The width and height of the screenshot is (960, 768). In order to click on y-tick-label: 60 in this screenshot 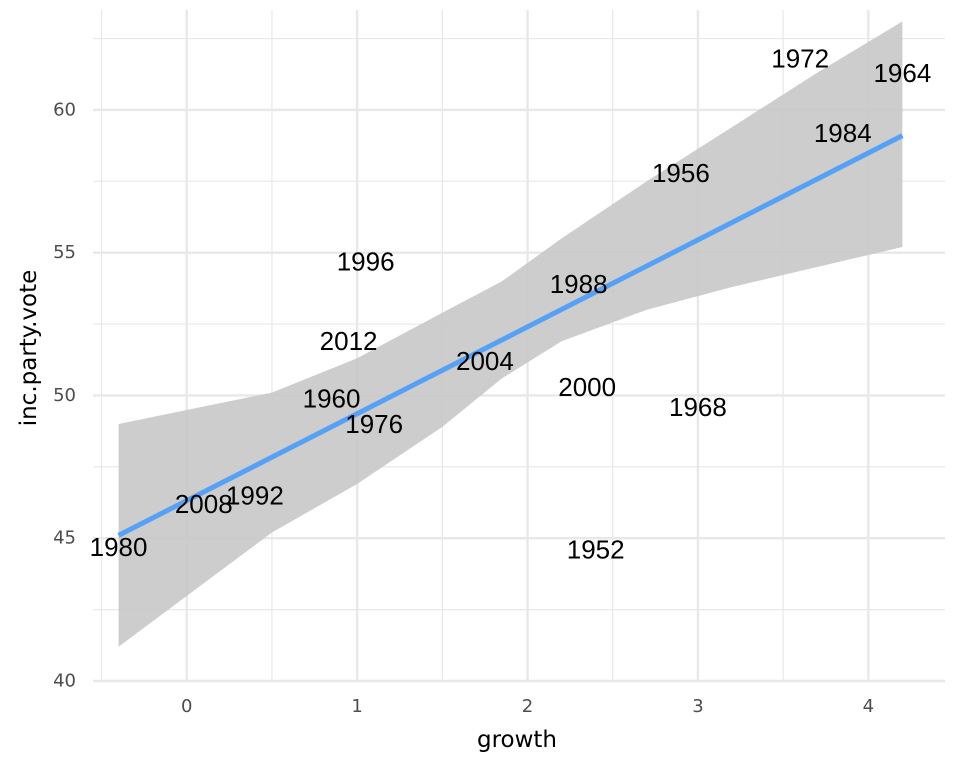, I will do `click(64, 109)`.